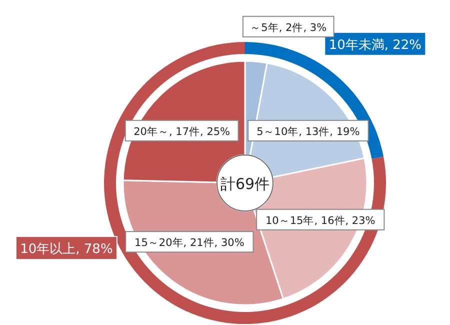  Describe the element at coordinates (189, 243) in the screenshot. I see `slice-label: 15～20年, 21件, 30%` at that location.